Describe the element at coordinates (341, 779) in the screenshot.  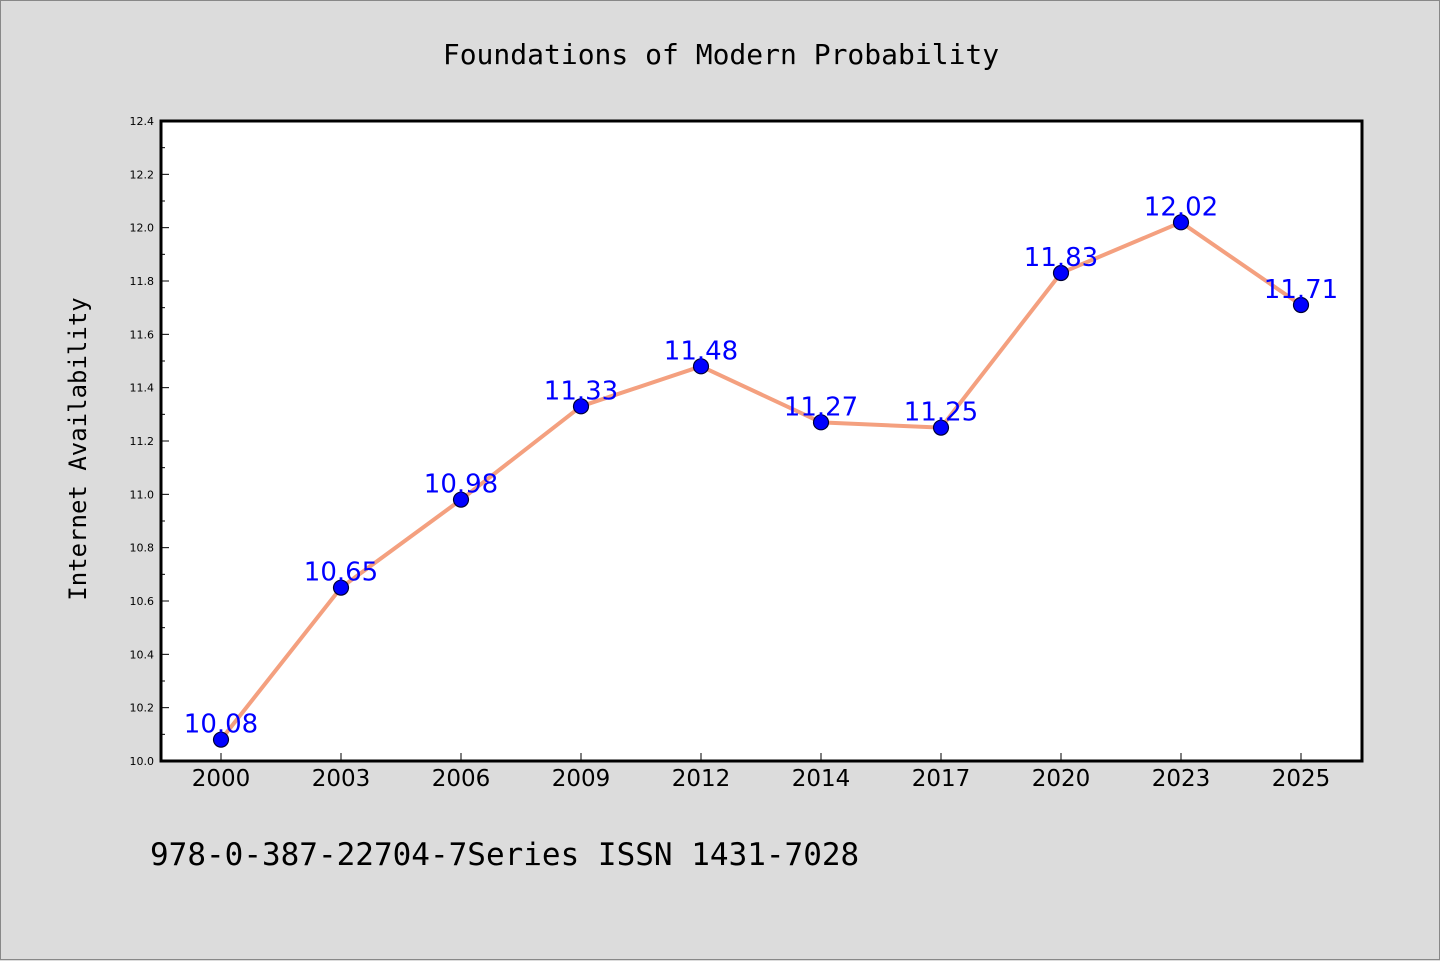
I see `x-tick-label: 2003` at that location.